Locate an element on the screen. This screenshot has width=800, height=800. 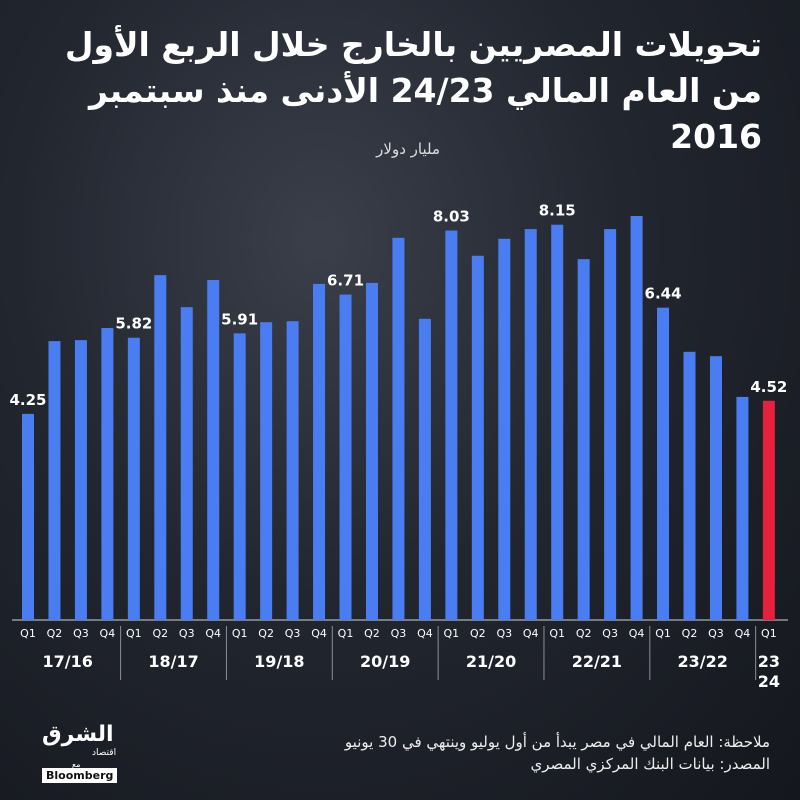
group-label: 17/16 is located at coordinates (67, 661).